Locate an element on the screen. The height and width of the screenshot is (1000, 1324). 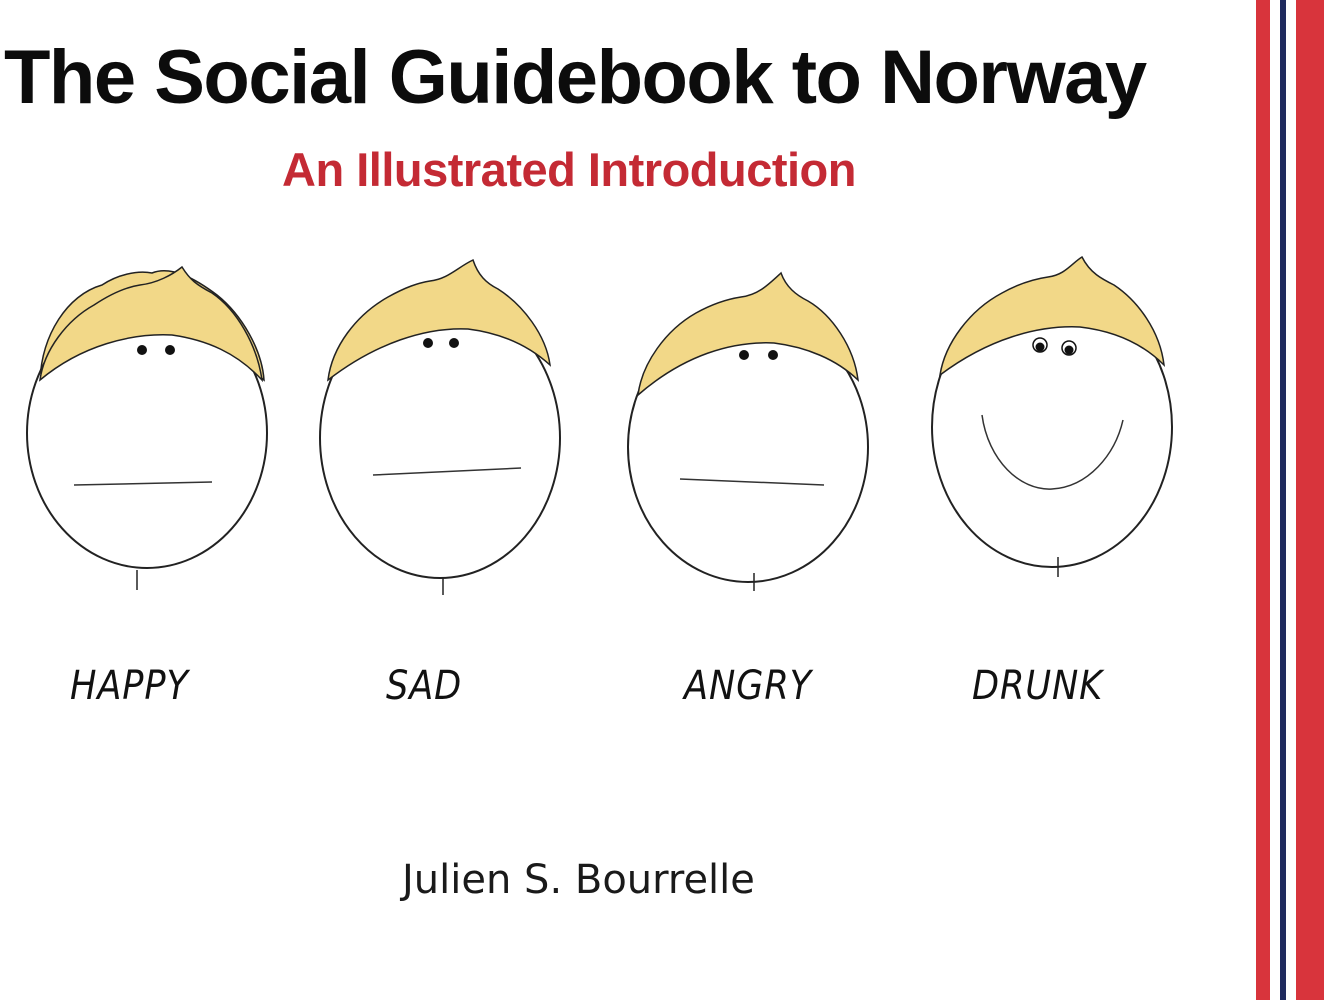
book-subtitle: An Illustrated Introduction is located at coordinates (569, 169).